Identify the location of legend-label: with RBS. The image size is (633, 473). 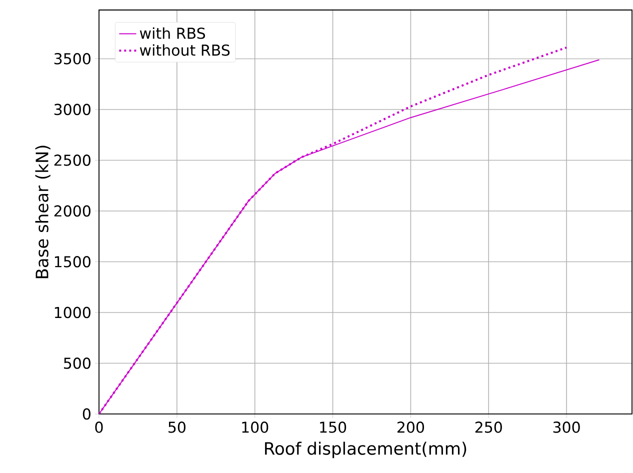
(173, 33).